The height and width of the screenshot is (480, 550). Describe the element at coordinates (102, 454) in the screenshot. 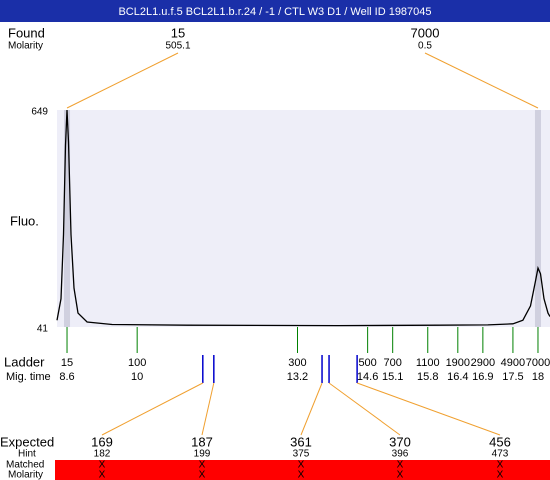

I see `hint: 182` at that location.